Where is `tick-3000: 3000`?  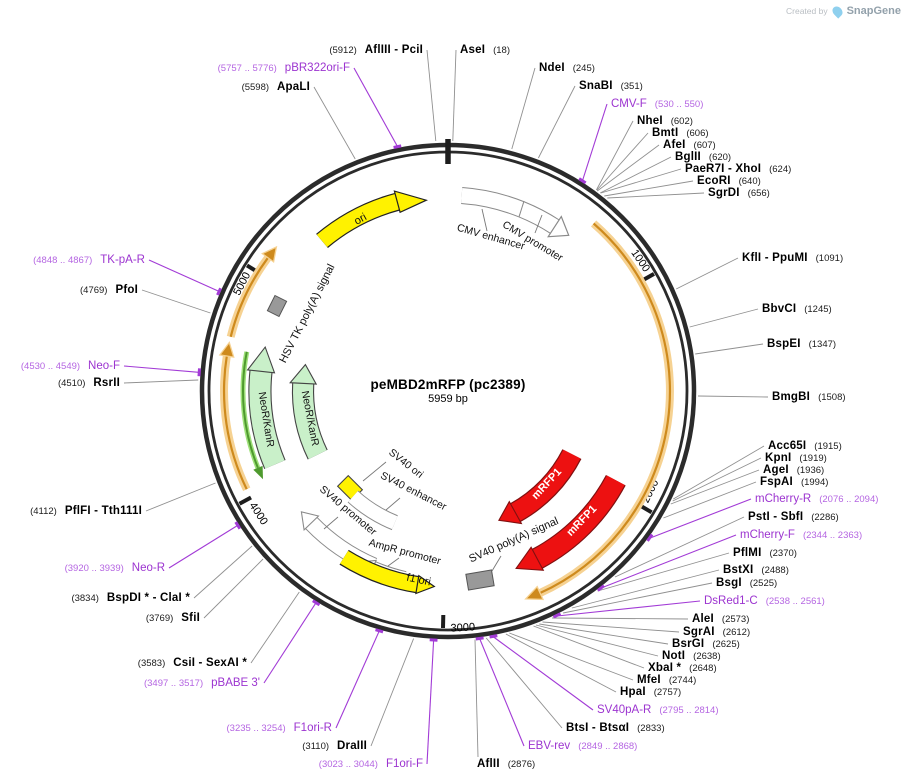 tick-3000: 3000 is located at coordinates (462, 627).